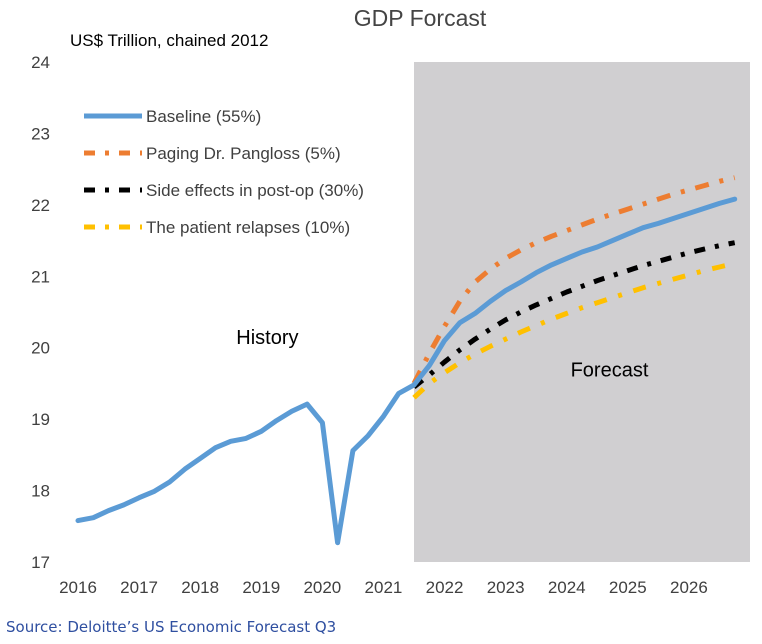 This screenshot has width=762, height=644. What do you see at coordinates (40, 205) in the screenshot?
I see `y-tick-label: 22` at bounding box center [40, 205].